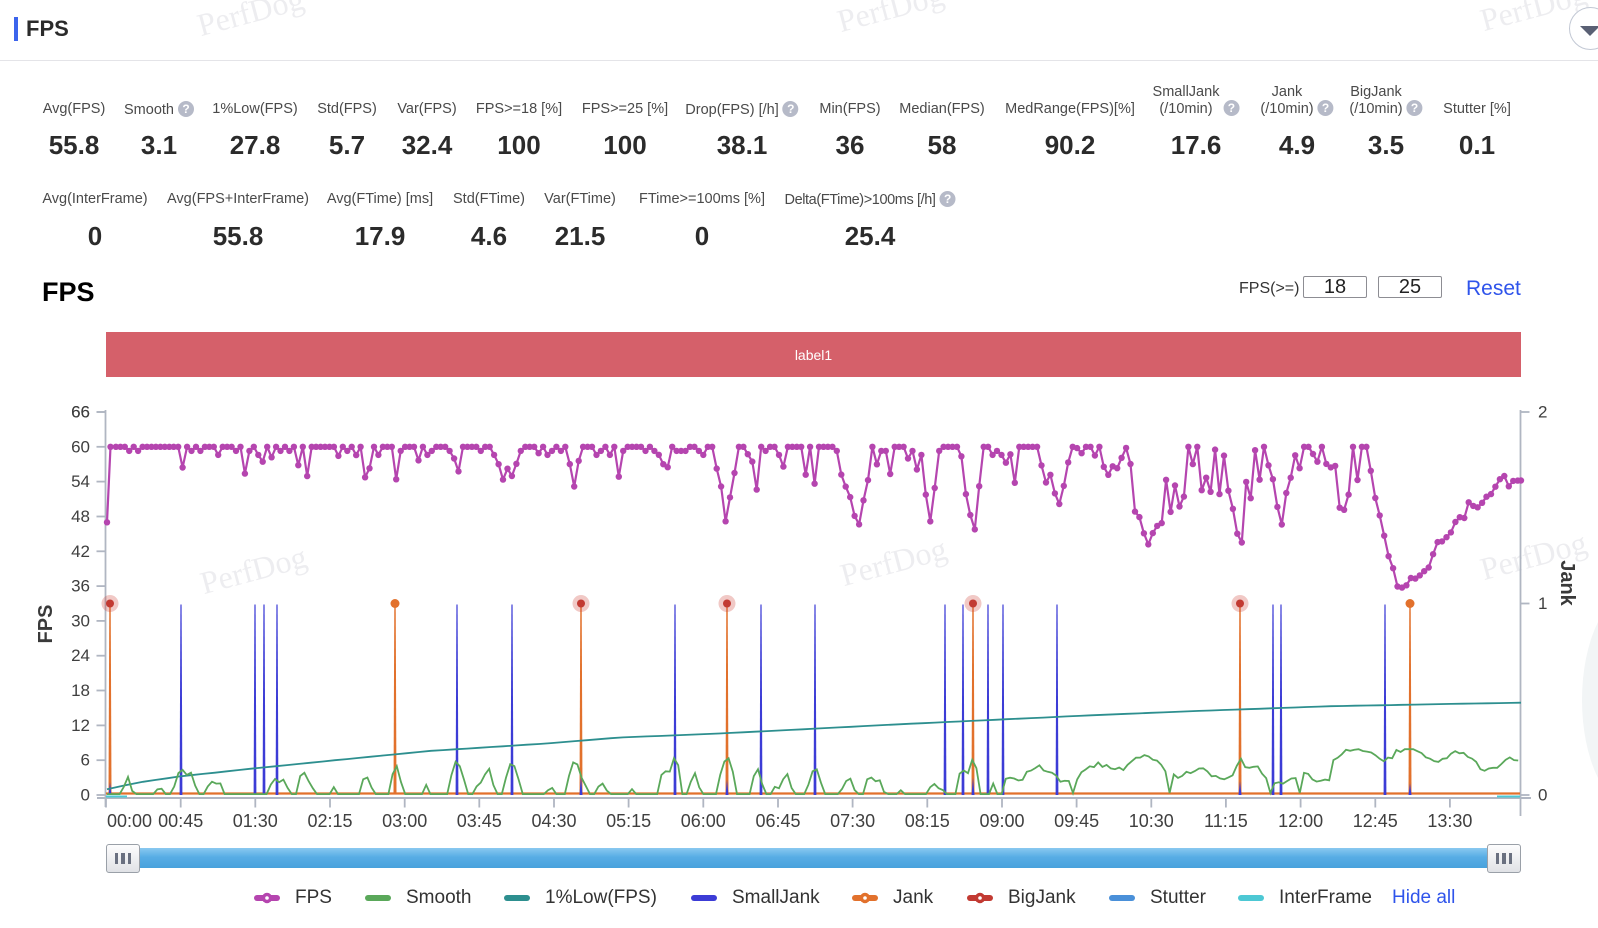 Image resolution: width=1598 pixels, height=928 pixels. What do you see at coordinates (46, 624) in the screenshot?
I see `svg-text: FPS` at bounding box center [46, 624].